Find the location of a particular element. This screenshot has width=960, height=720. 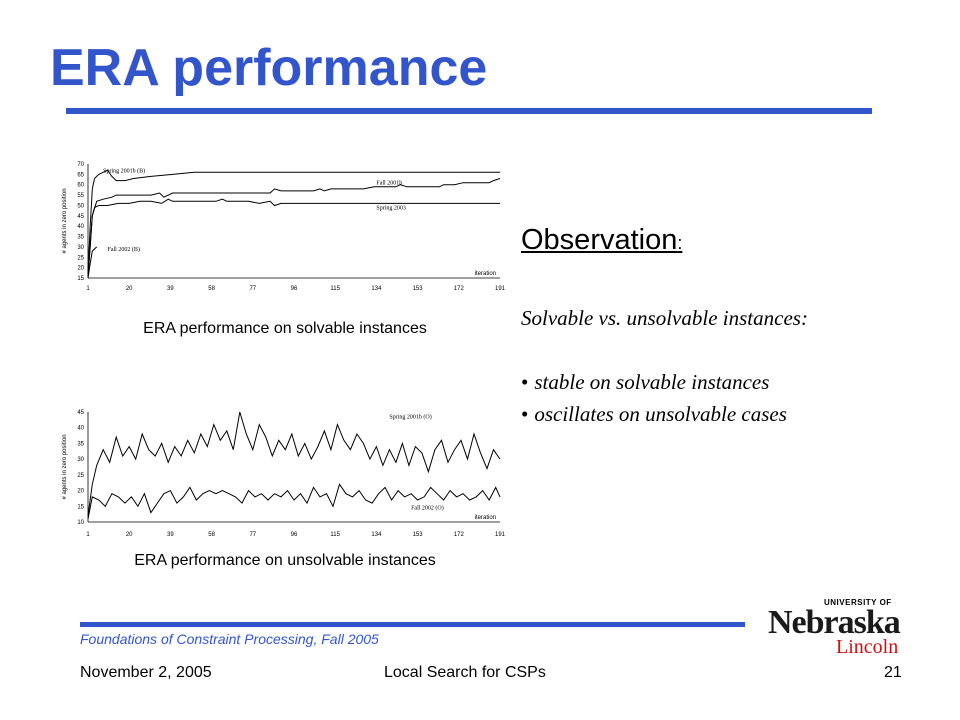

bullet-item-stable: • stable on solvable instances is located at coordinates (645, 382).